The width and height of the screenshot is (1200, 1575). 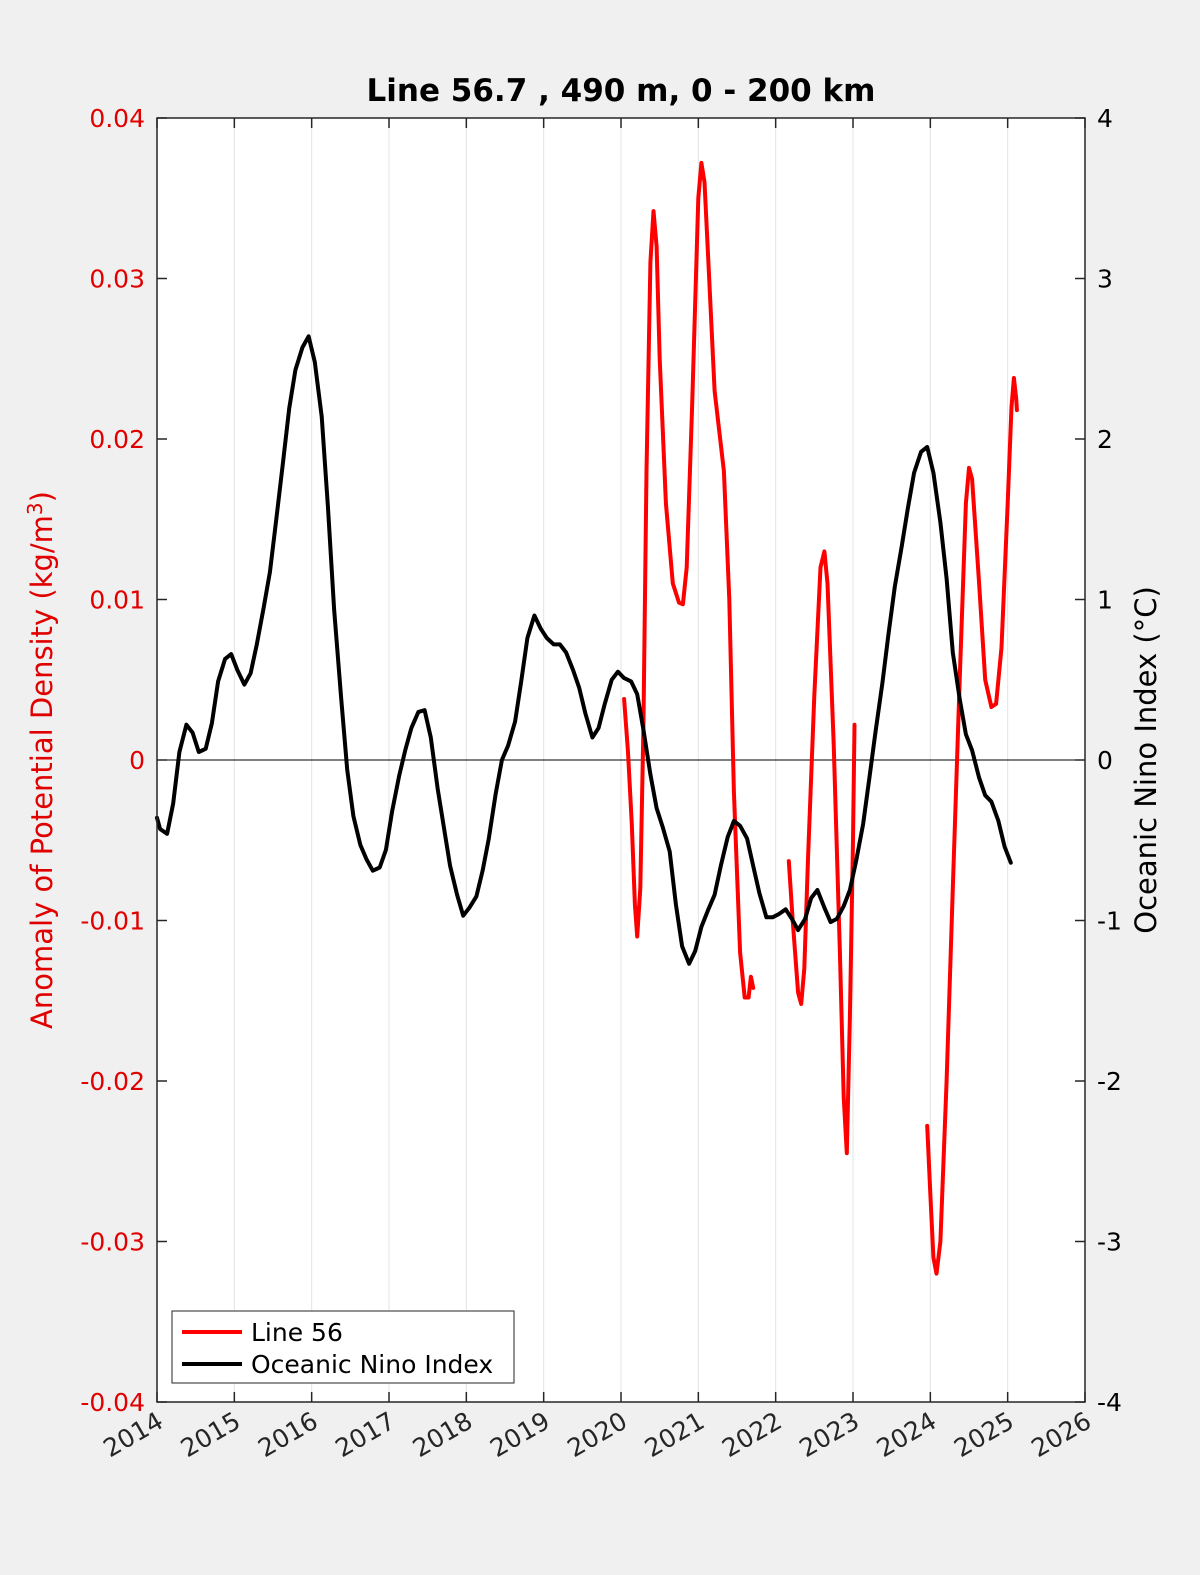 I want to click on y-right-tick-label: 3, so click(x=1105, y=279).